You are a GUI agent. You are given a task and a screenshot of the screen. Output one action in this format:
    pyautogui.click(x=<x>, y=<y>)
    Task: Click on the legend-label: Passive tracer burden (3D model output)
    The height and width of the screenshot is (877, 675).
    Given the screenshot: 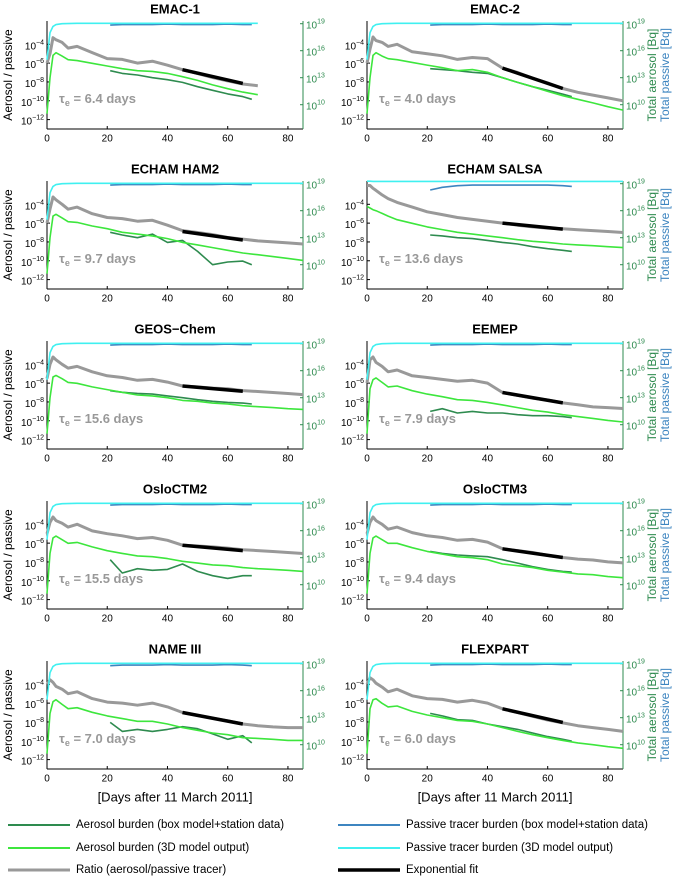 What is the action you would take?
    pyautogui.click(x=509, y=848)
    